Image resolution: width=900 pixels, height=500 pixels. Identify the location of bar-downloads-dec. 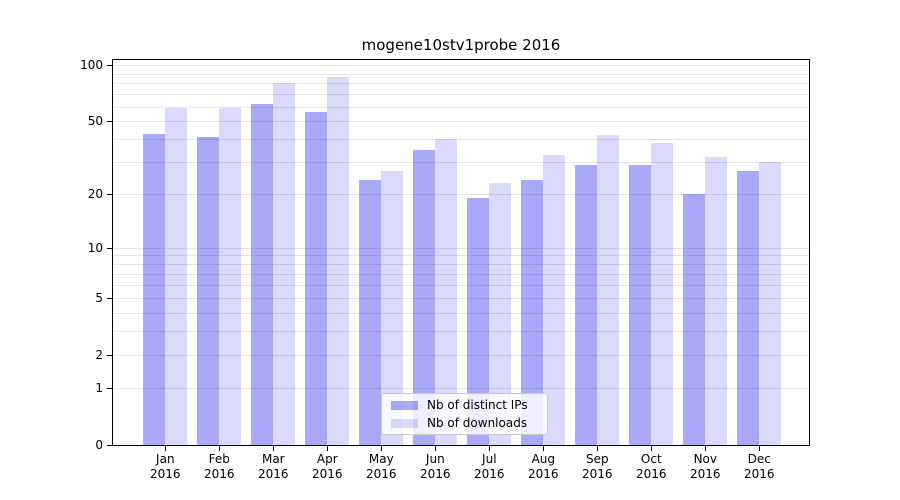
(770, 303).